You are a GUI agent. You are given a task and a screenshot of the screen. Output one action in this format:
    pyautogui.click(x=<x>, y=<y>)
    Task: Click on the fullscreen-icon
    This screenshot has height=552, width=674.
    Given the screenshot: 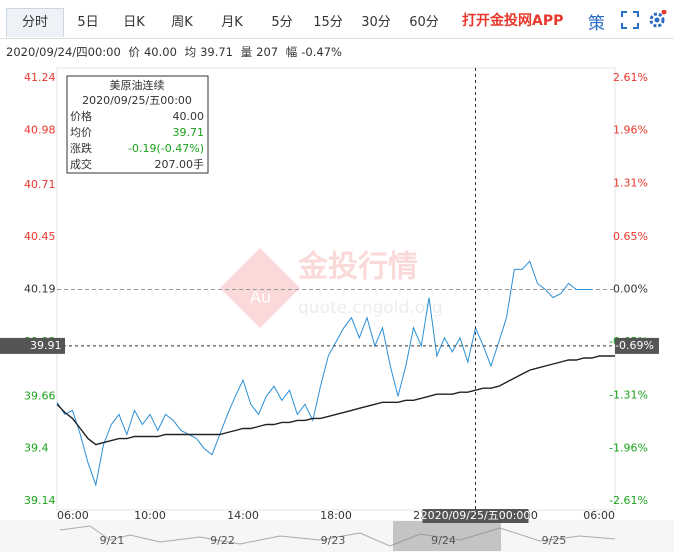 What is the action you would take?
    pyautogui.click(x=630, y=20)
    